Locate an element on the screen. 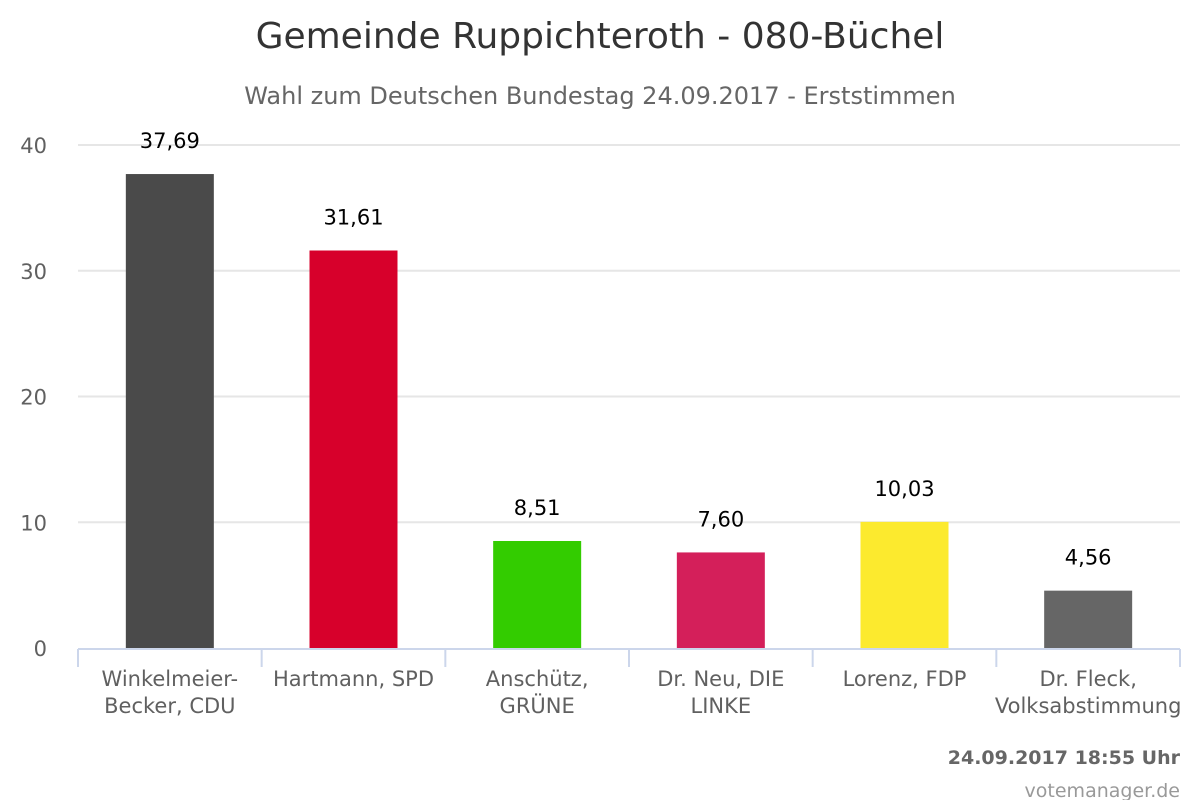  y-tick-label: 0 is located at coordinates (40, 649).